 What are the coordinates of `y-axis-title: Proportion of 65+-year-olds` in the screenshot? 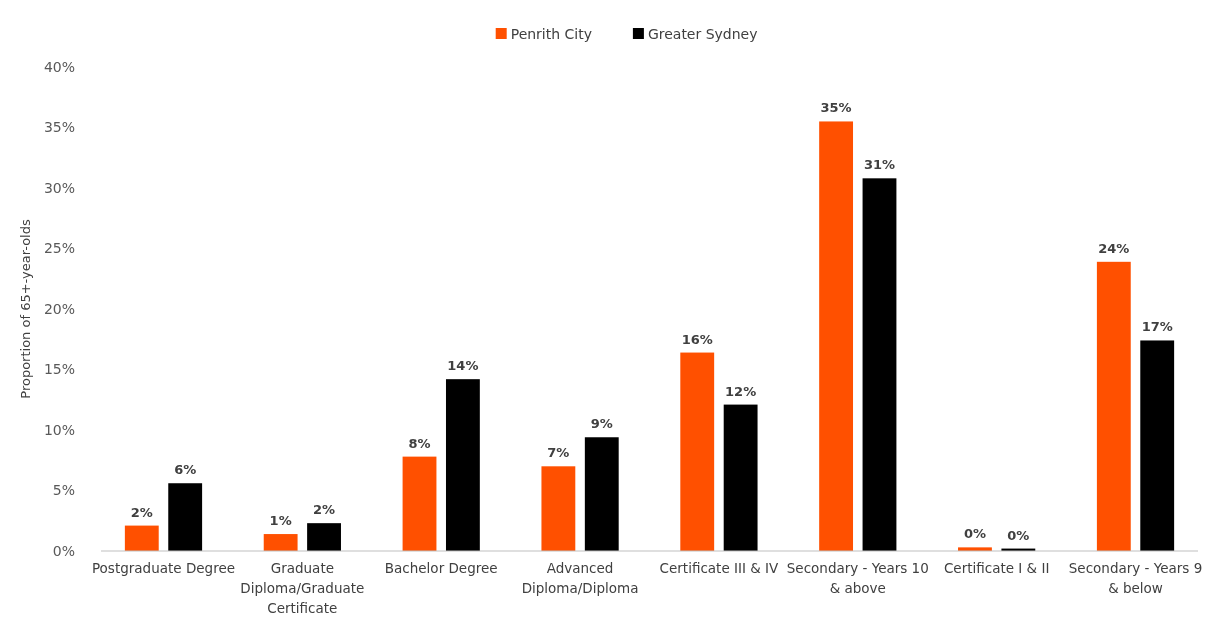 It's located at (25, 309).